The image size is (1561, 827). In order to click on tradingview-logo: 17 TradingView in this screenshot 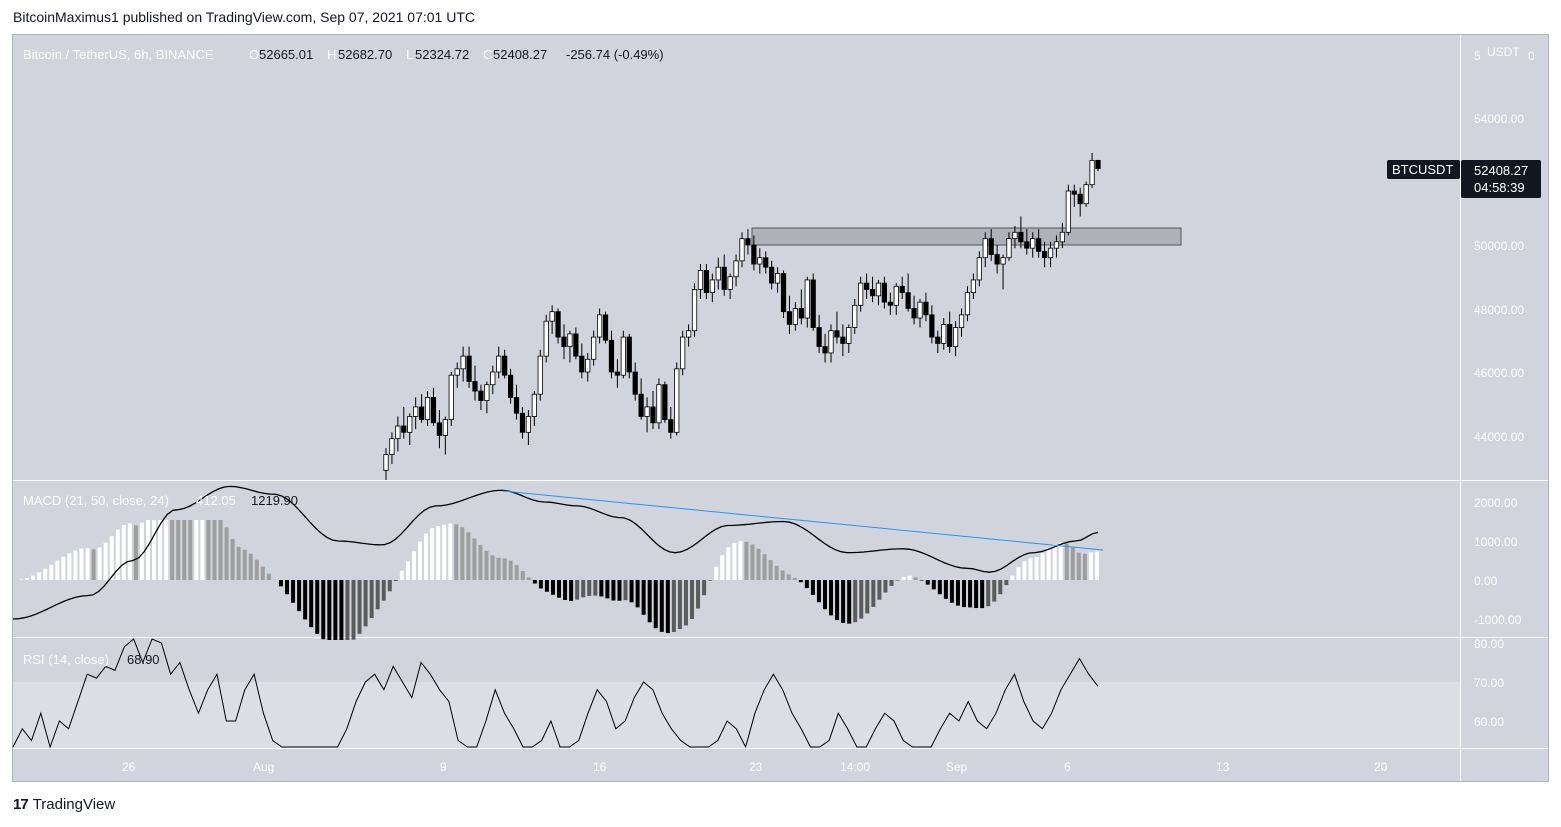, I will do `click(64, 804)`.